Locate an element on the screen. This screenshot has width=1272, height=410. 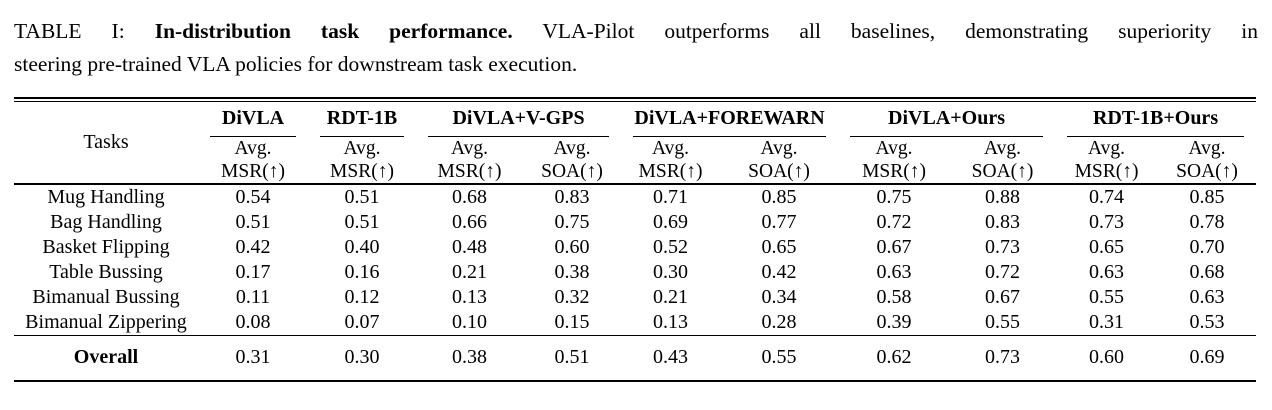
value-cell: 0.65 is located at coordinates (779, 246).